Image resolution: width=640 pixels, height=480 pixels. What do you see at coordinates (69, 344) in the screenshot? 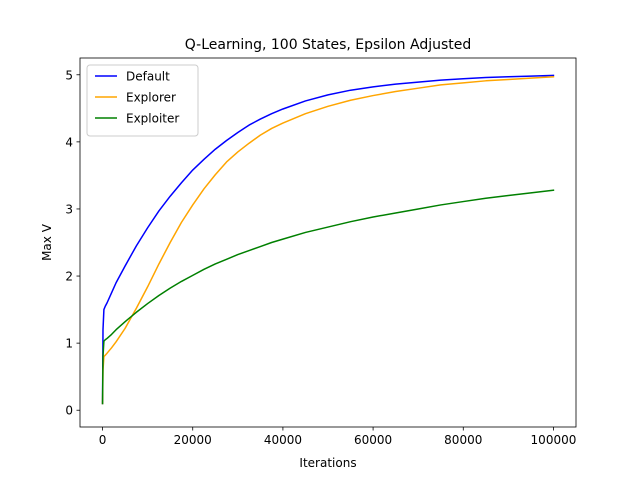
I see `y-tick-label: 1` at bounding box center [69, 344].